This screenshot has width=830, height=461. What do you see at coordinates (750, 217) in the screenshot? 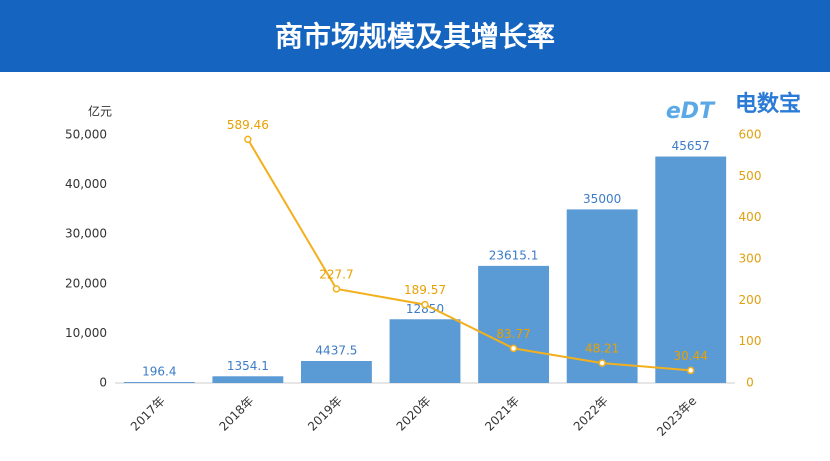
I see `y2-tick-label: 400` at bounding box center [750, 217].